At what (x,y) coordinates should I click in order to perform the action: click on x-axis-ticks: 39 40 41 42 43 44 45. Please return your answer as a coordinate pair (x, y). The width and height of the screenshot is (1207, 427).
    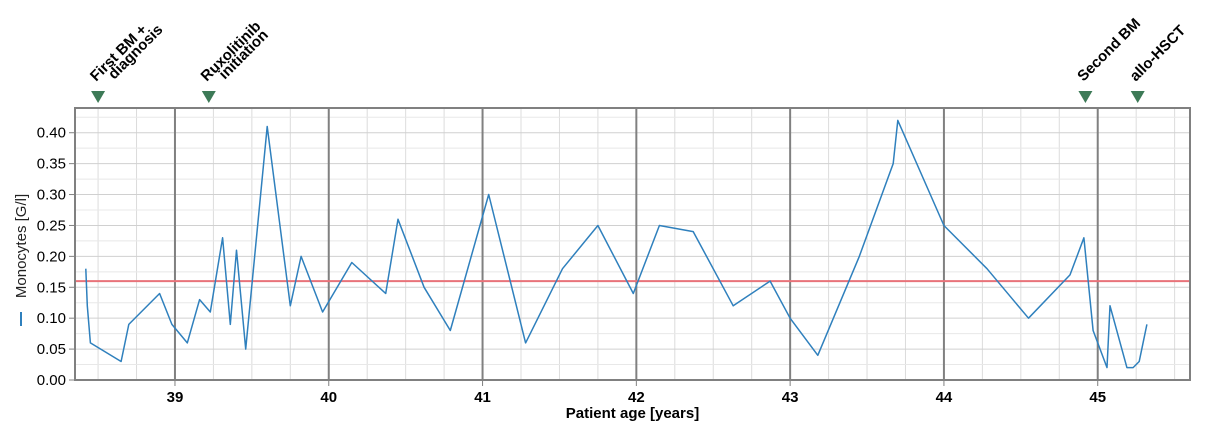
    Looking at the image, I should click on (636, 393).